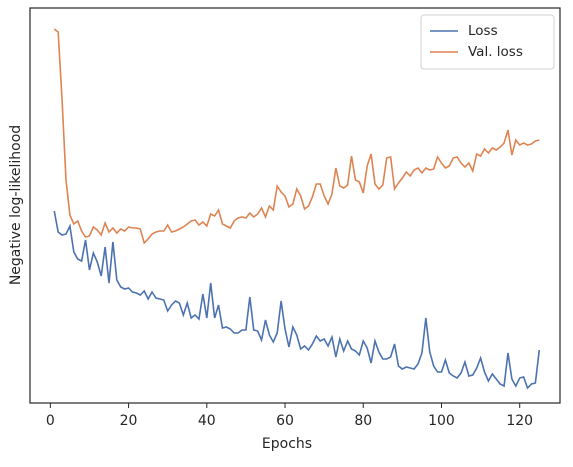 The image size is (573, 467). Describe the element at coordinates (50, 421) in the screenshot. I see `x-tick-label: 0` at that location.